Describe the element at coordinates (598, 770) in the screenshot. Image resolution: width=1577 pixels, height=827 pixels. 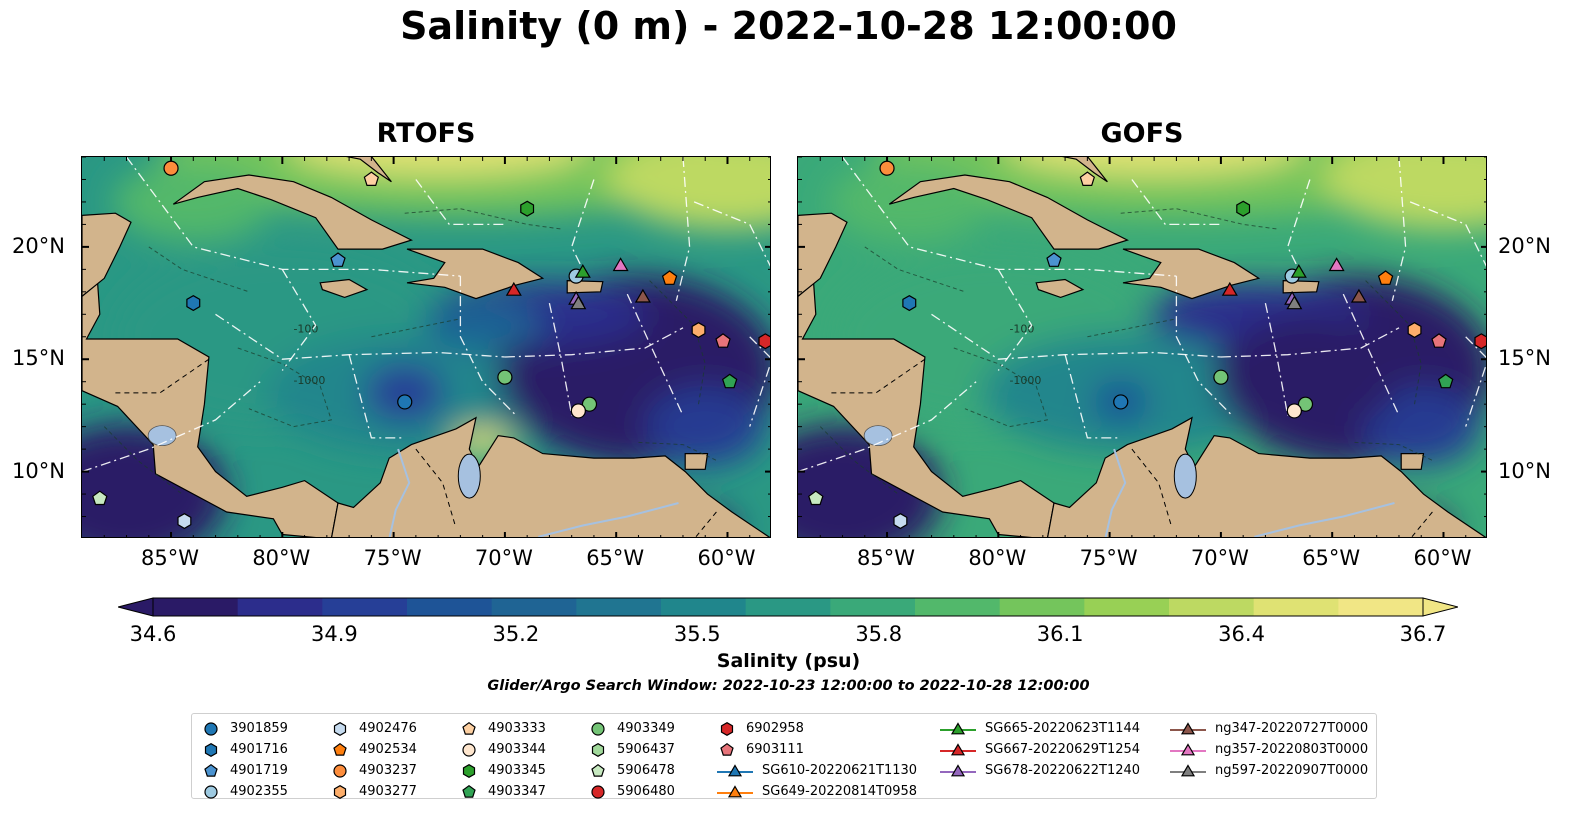
I see `legend-pentagon-icon` at that location.